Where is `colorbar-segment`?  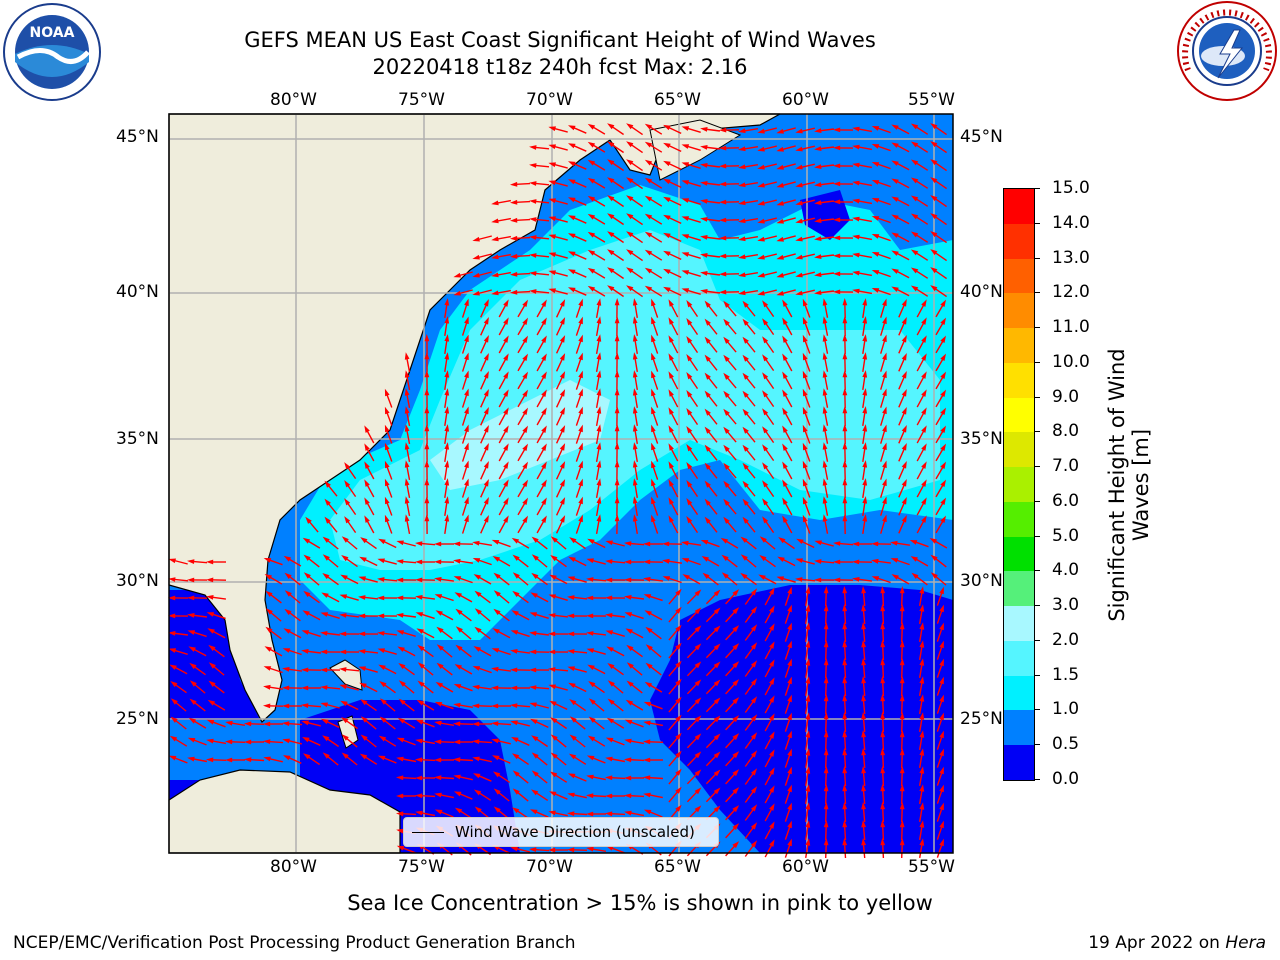 colorbar-segment is located at coordinates (1019, 519).